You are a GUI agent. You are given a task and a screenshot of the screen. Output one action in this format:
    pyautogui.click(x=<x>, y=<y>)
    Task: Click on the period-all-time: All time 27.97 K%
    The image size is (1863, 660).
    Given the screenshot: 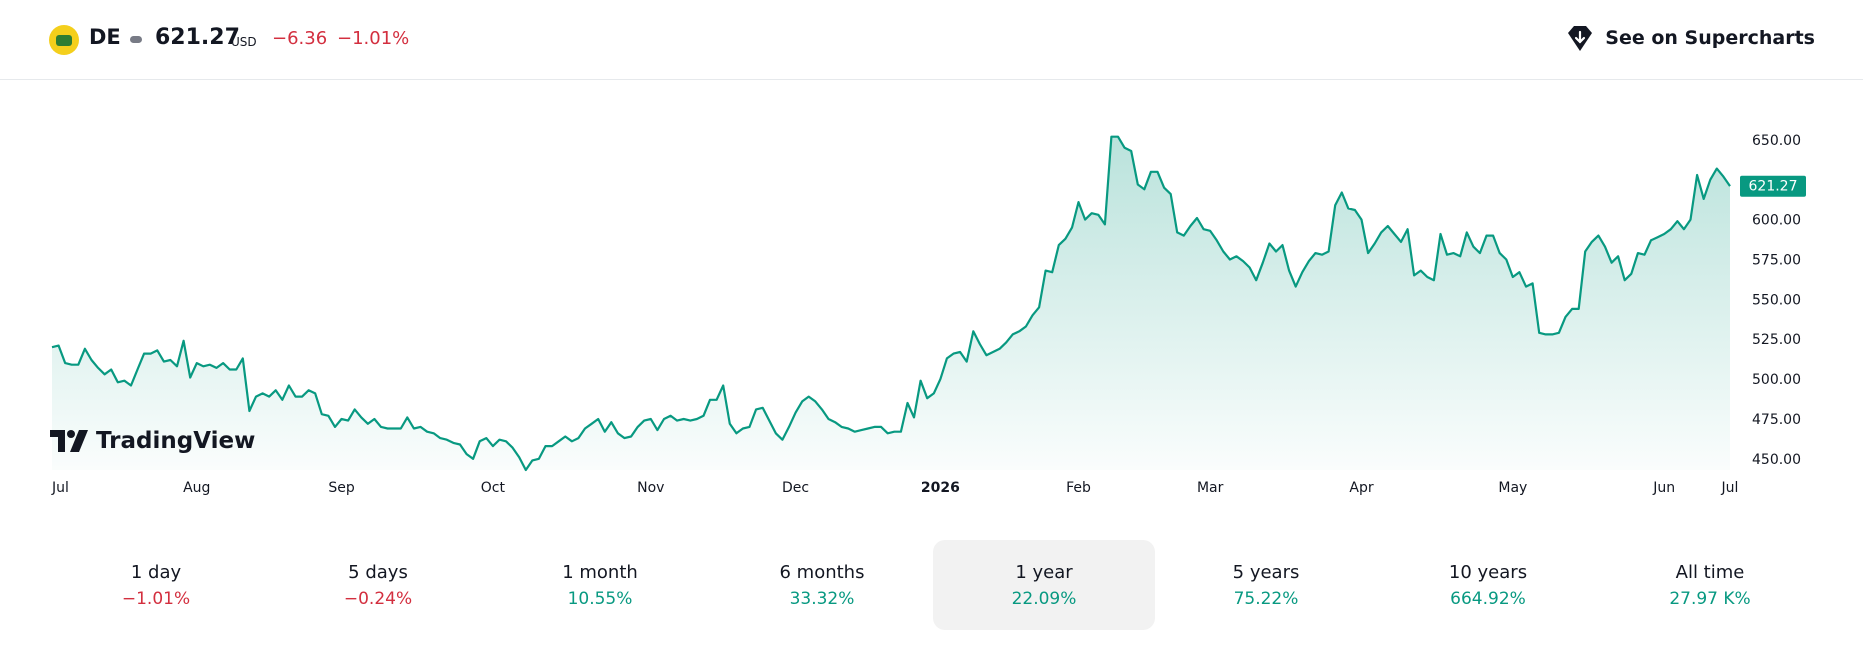 What is the action you would take?
    pyautogui.click(x=1710, y=585)
    